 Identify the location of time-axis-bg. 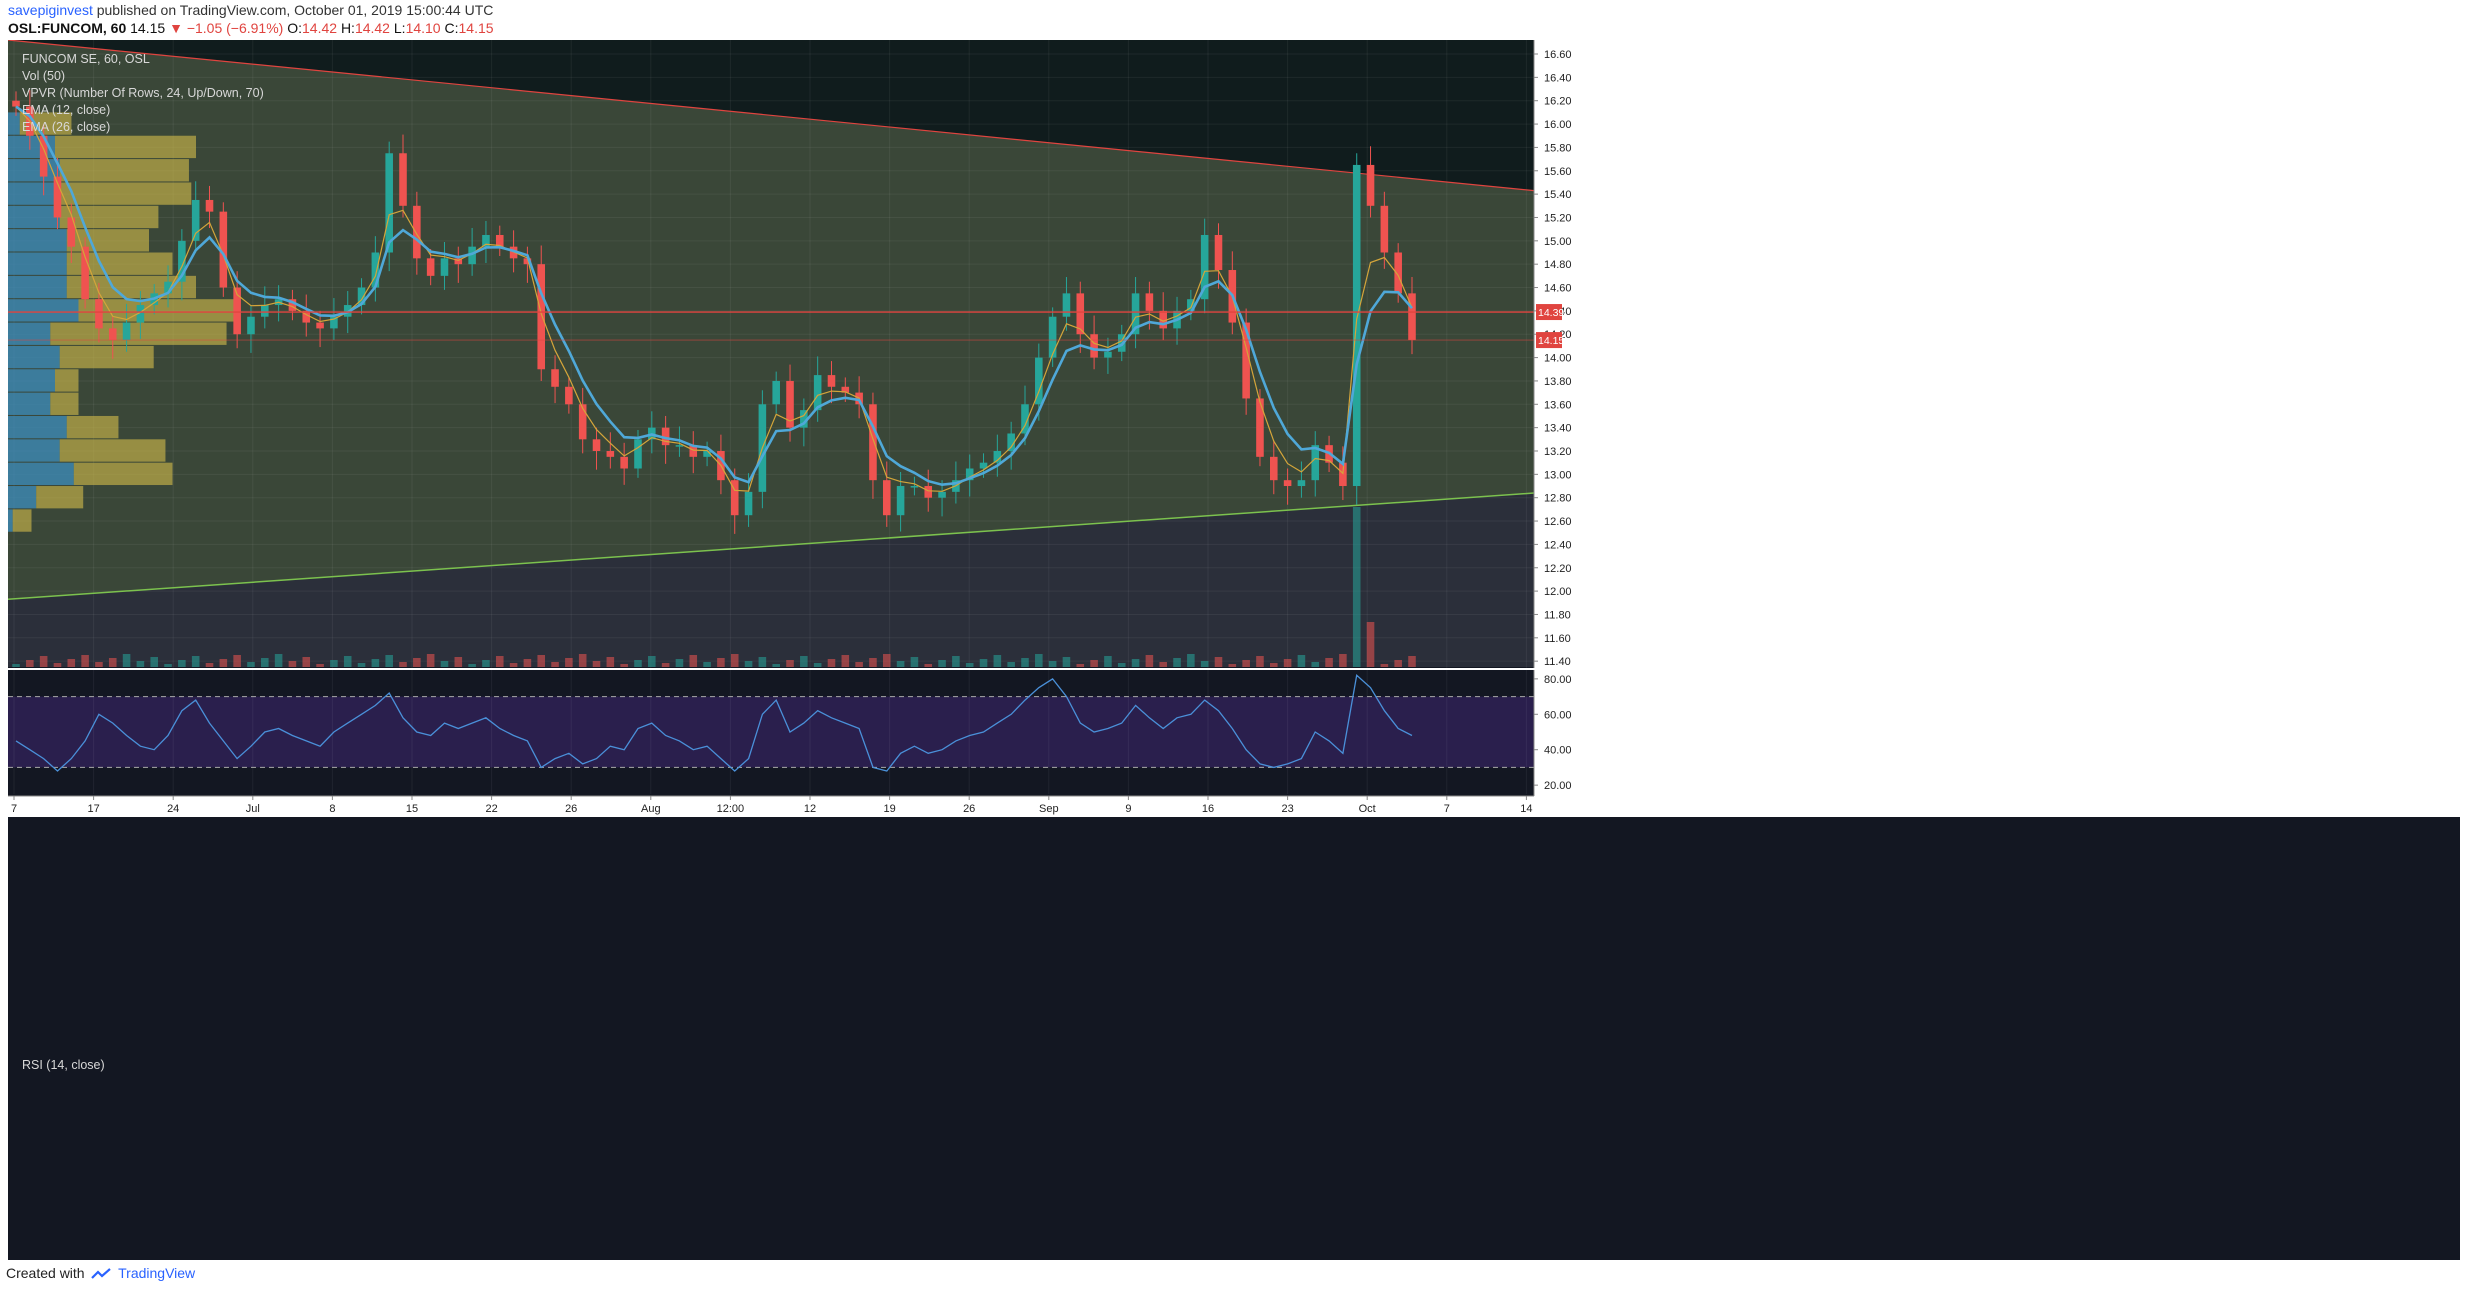
(1234, 806).